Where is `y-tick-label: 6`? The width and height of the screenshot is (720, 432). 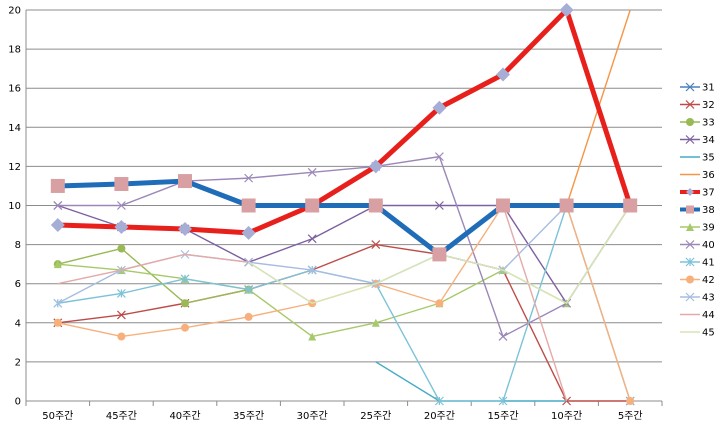
y-tick-label: 6 is located at coordinates (18, 284).